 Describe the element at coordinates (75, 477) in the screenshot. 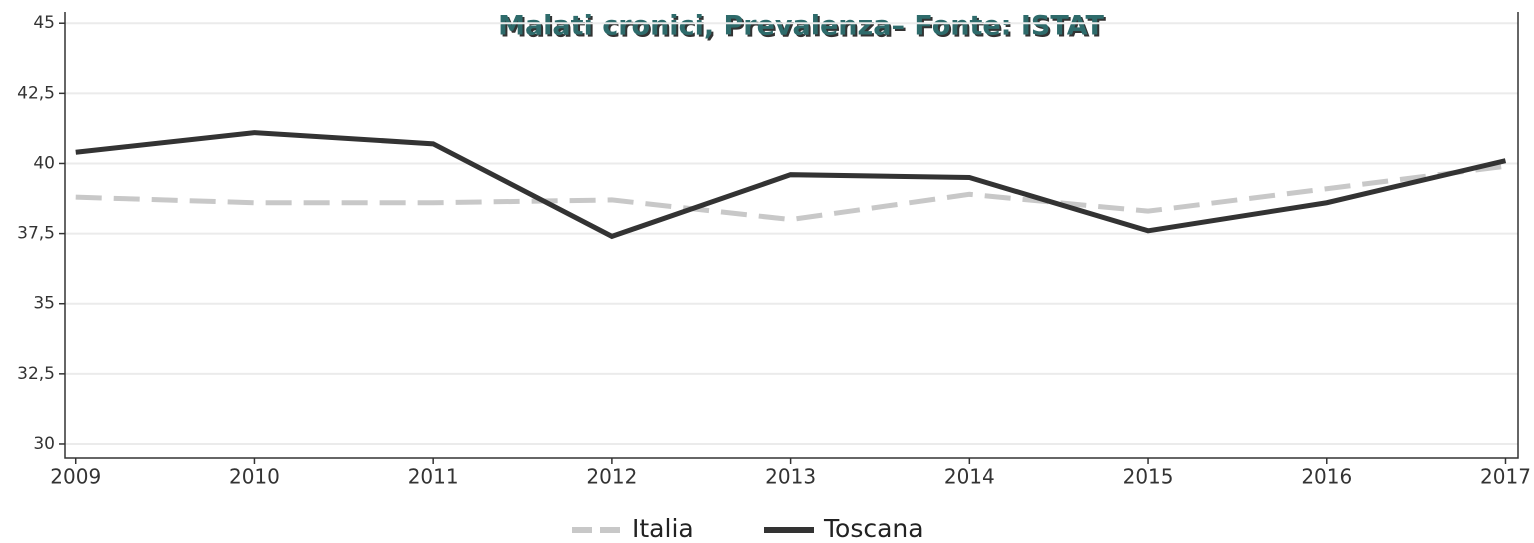

I see `x-tick-label: 2009` at that location.